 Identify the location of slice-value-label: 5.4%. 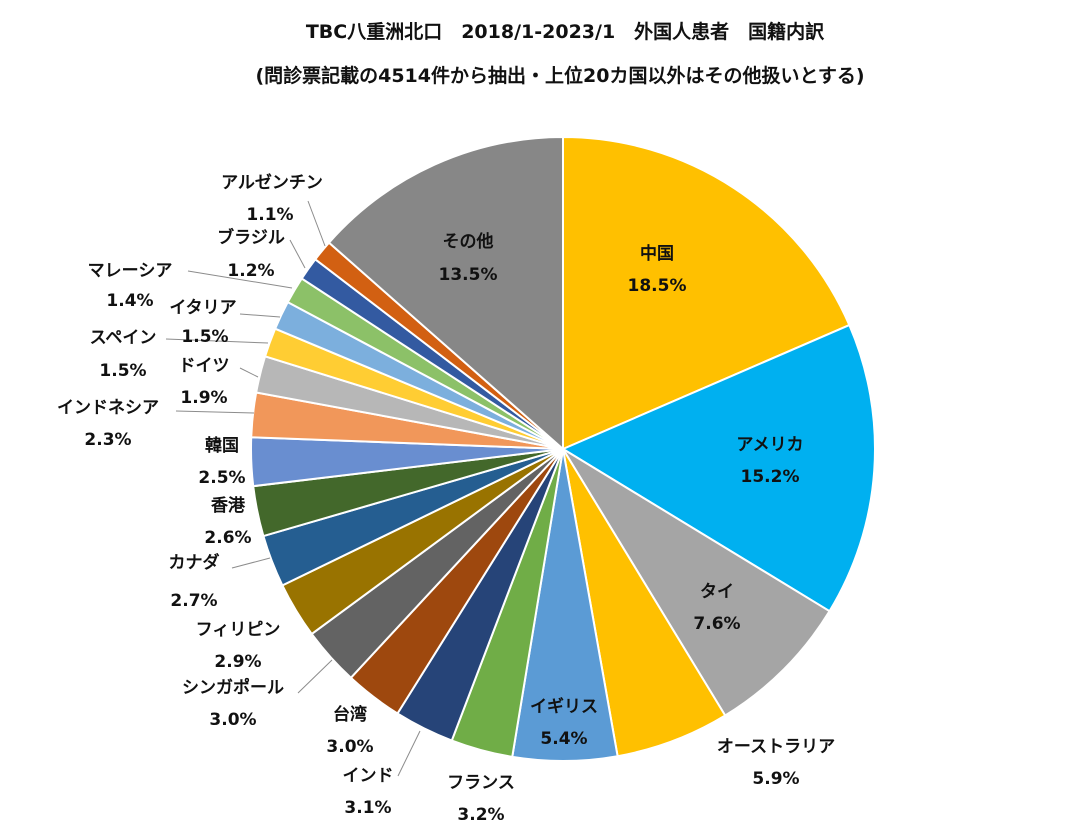
(563, 739).